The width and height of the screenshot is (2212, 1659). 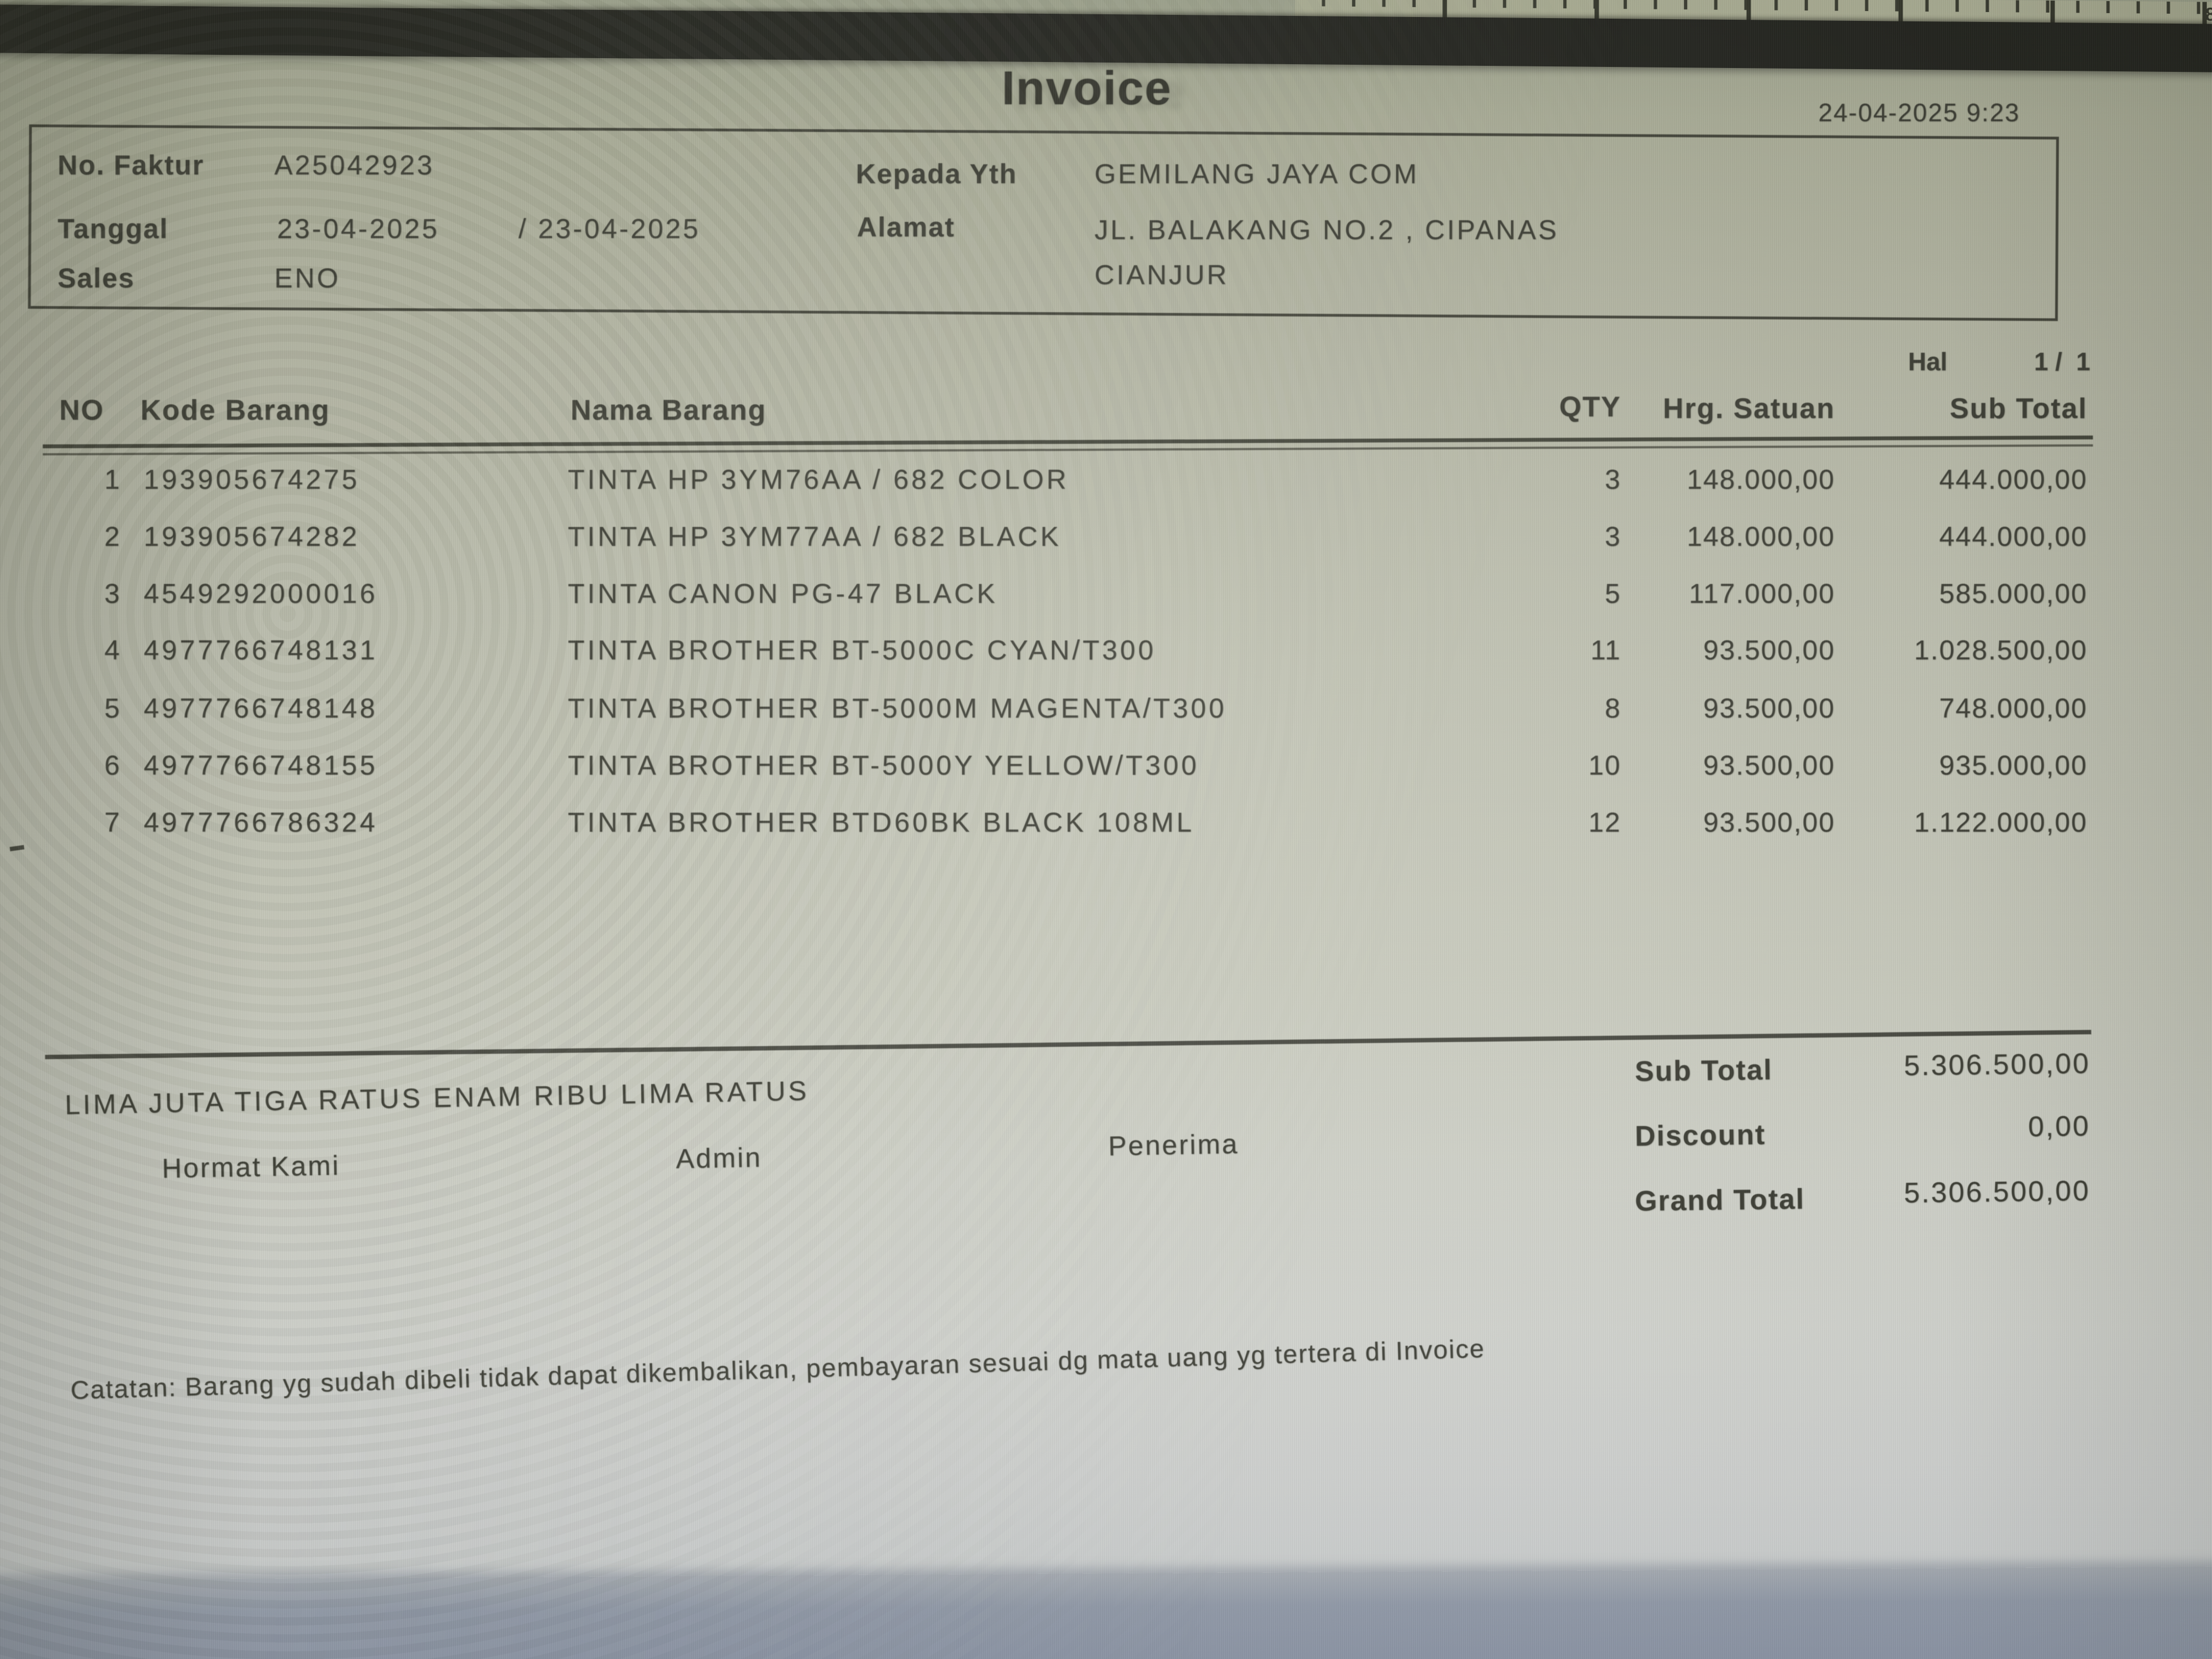 What do you see at coordinates (1762, 593) in the screenshot?
I see `cell-harga: 117.000,00` at bounding box center [1762, 593].